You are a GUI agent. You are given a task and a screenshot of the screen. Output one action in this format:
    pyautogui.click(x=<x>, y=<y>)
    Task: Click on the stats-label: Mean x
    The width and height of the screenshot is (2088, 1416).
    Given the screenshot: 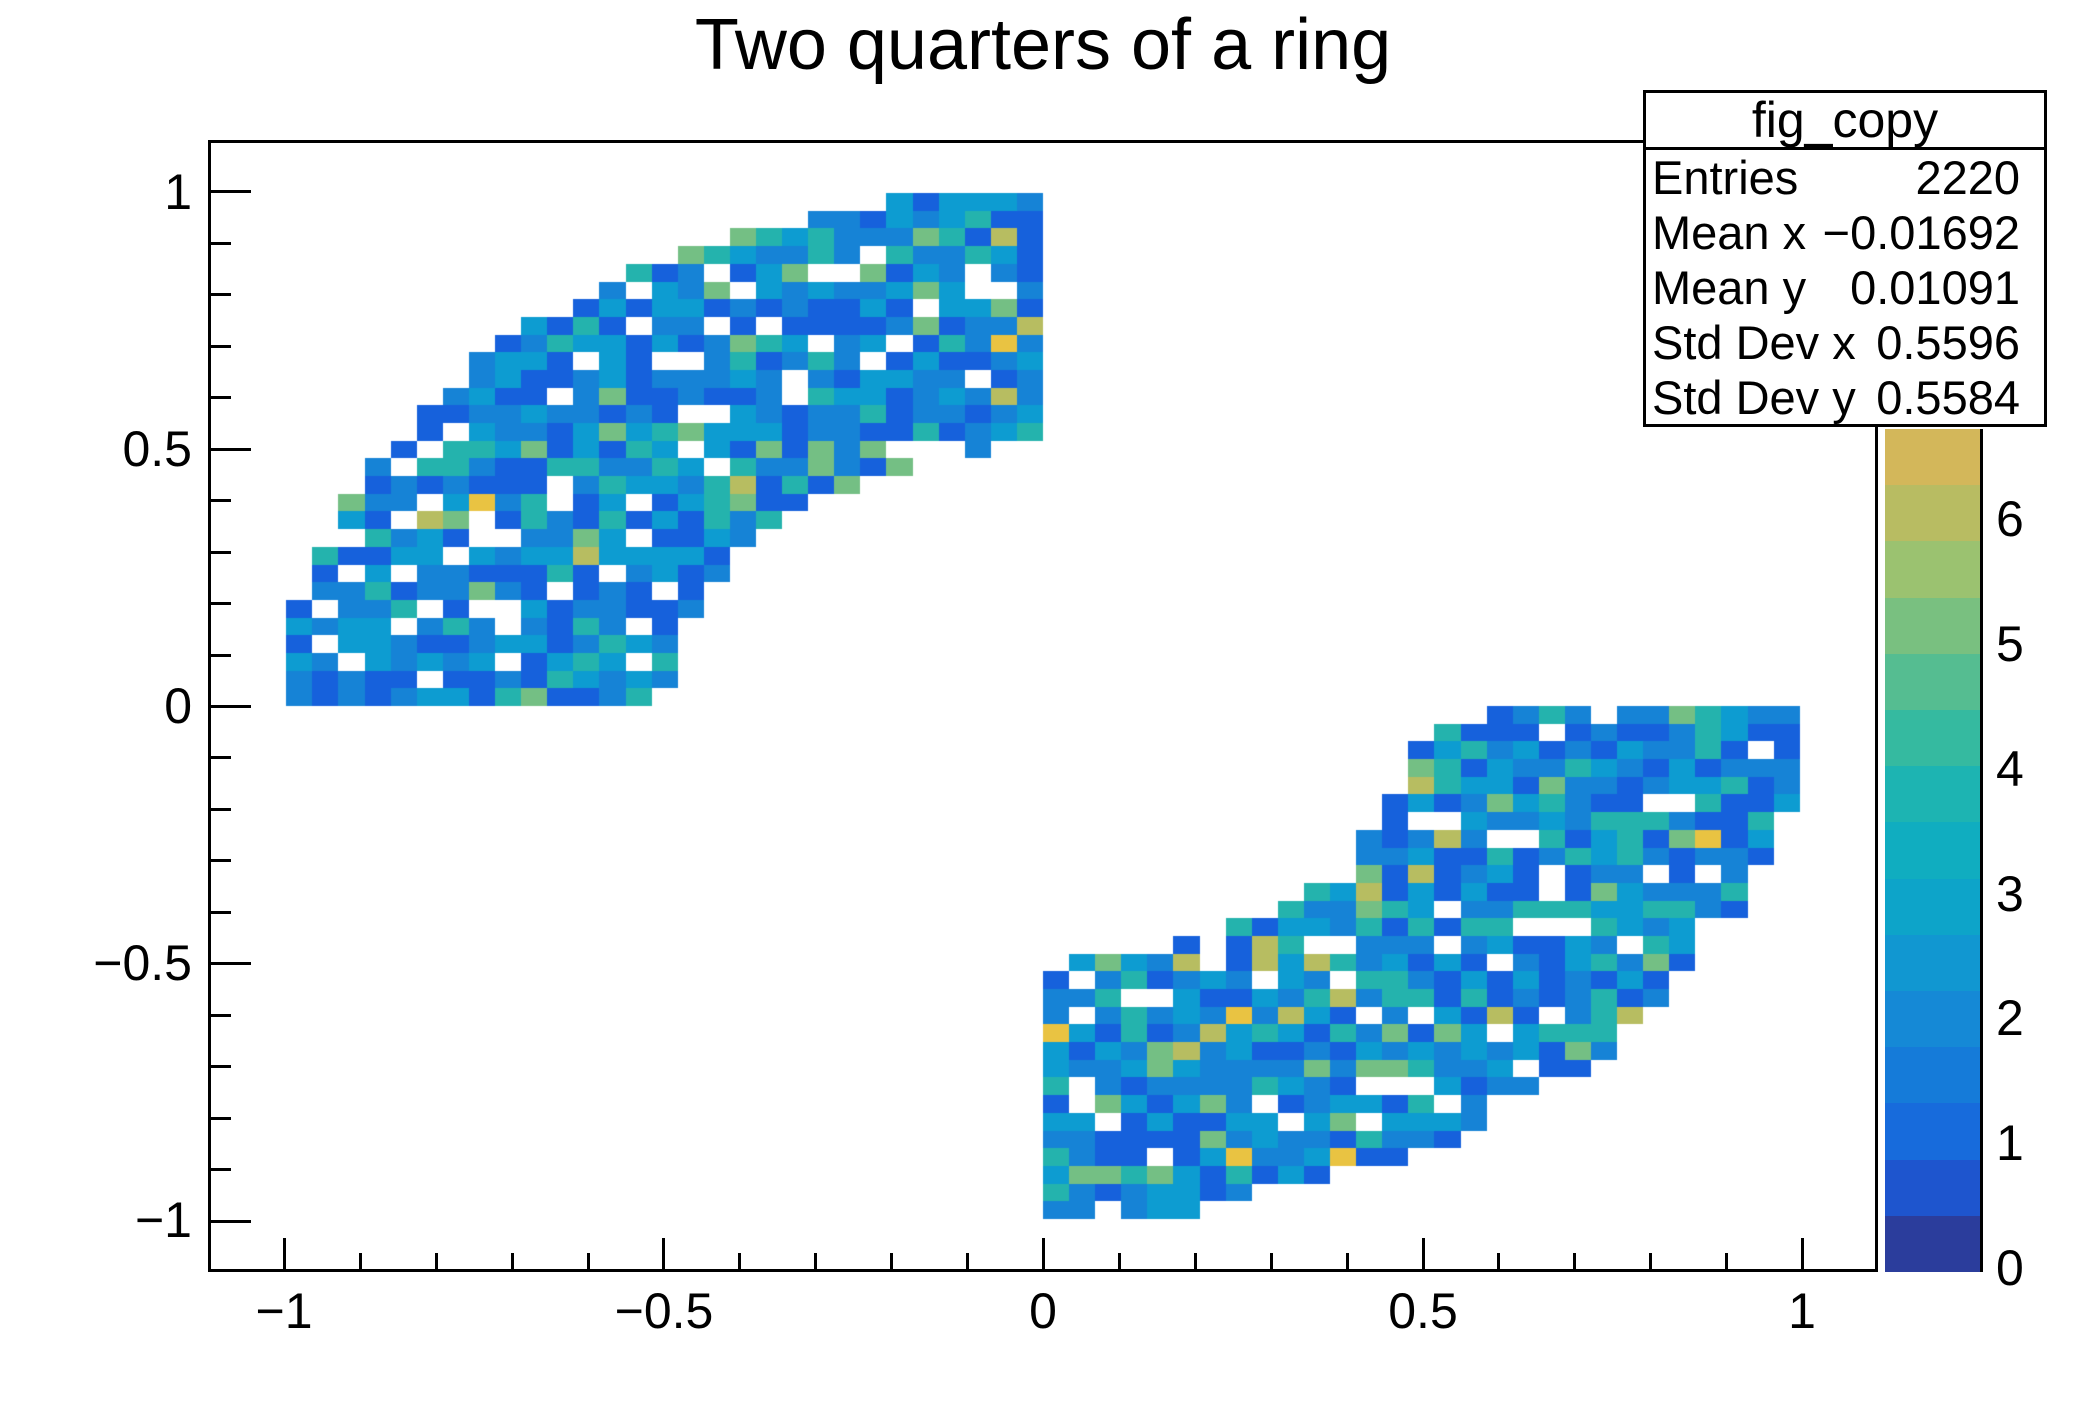 What is the action you would take?
    pyautogui.click(x=1729, y=232)
    